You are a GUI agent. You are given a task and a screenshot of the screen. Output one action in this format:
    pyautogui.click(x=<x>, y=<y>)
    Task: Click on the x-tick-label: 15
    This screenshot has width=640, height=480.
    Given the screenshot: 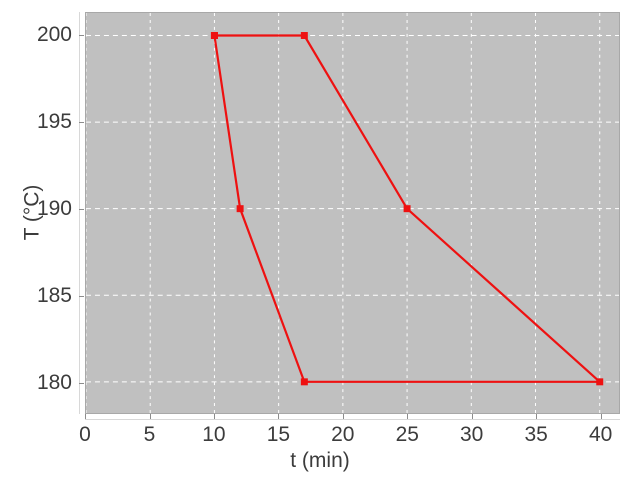 What is the action you would take?
    pyautogui.click(x=278, y=434)
    